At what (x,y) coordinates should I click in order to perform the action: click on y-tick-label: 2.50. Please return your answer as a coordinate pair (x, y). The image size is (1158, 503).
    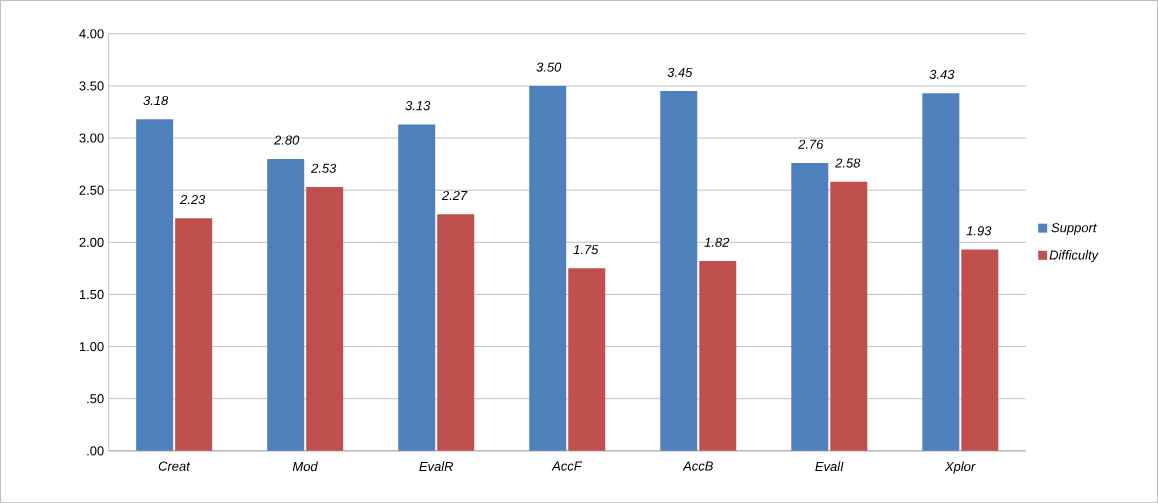
    Looking at the image, I should click on (91, 190).